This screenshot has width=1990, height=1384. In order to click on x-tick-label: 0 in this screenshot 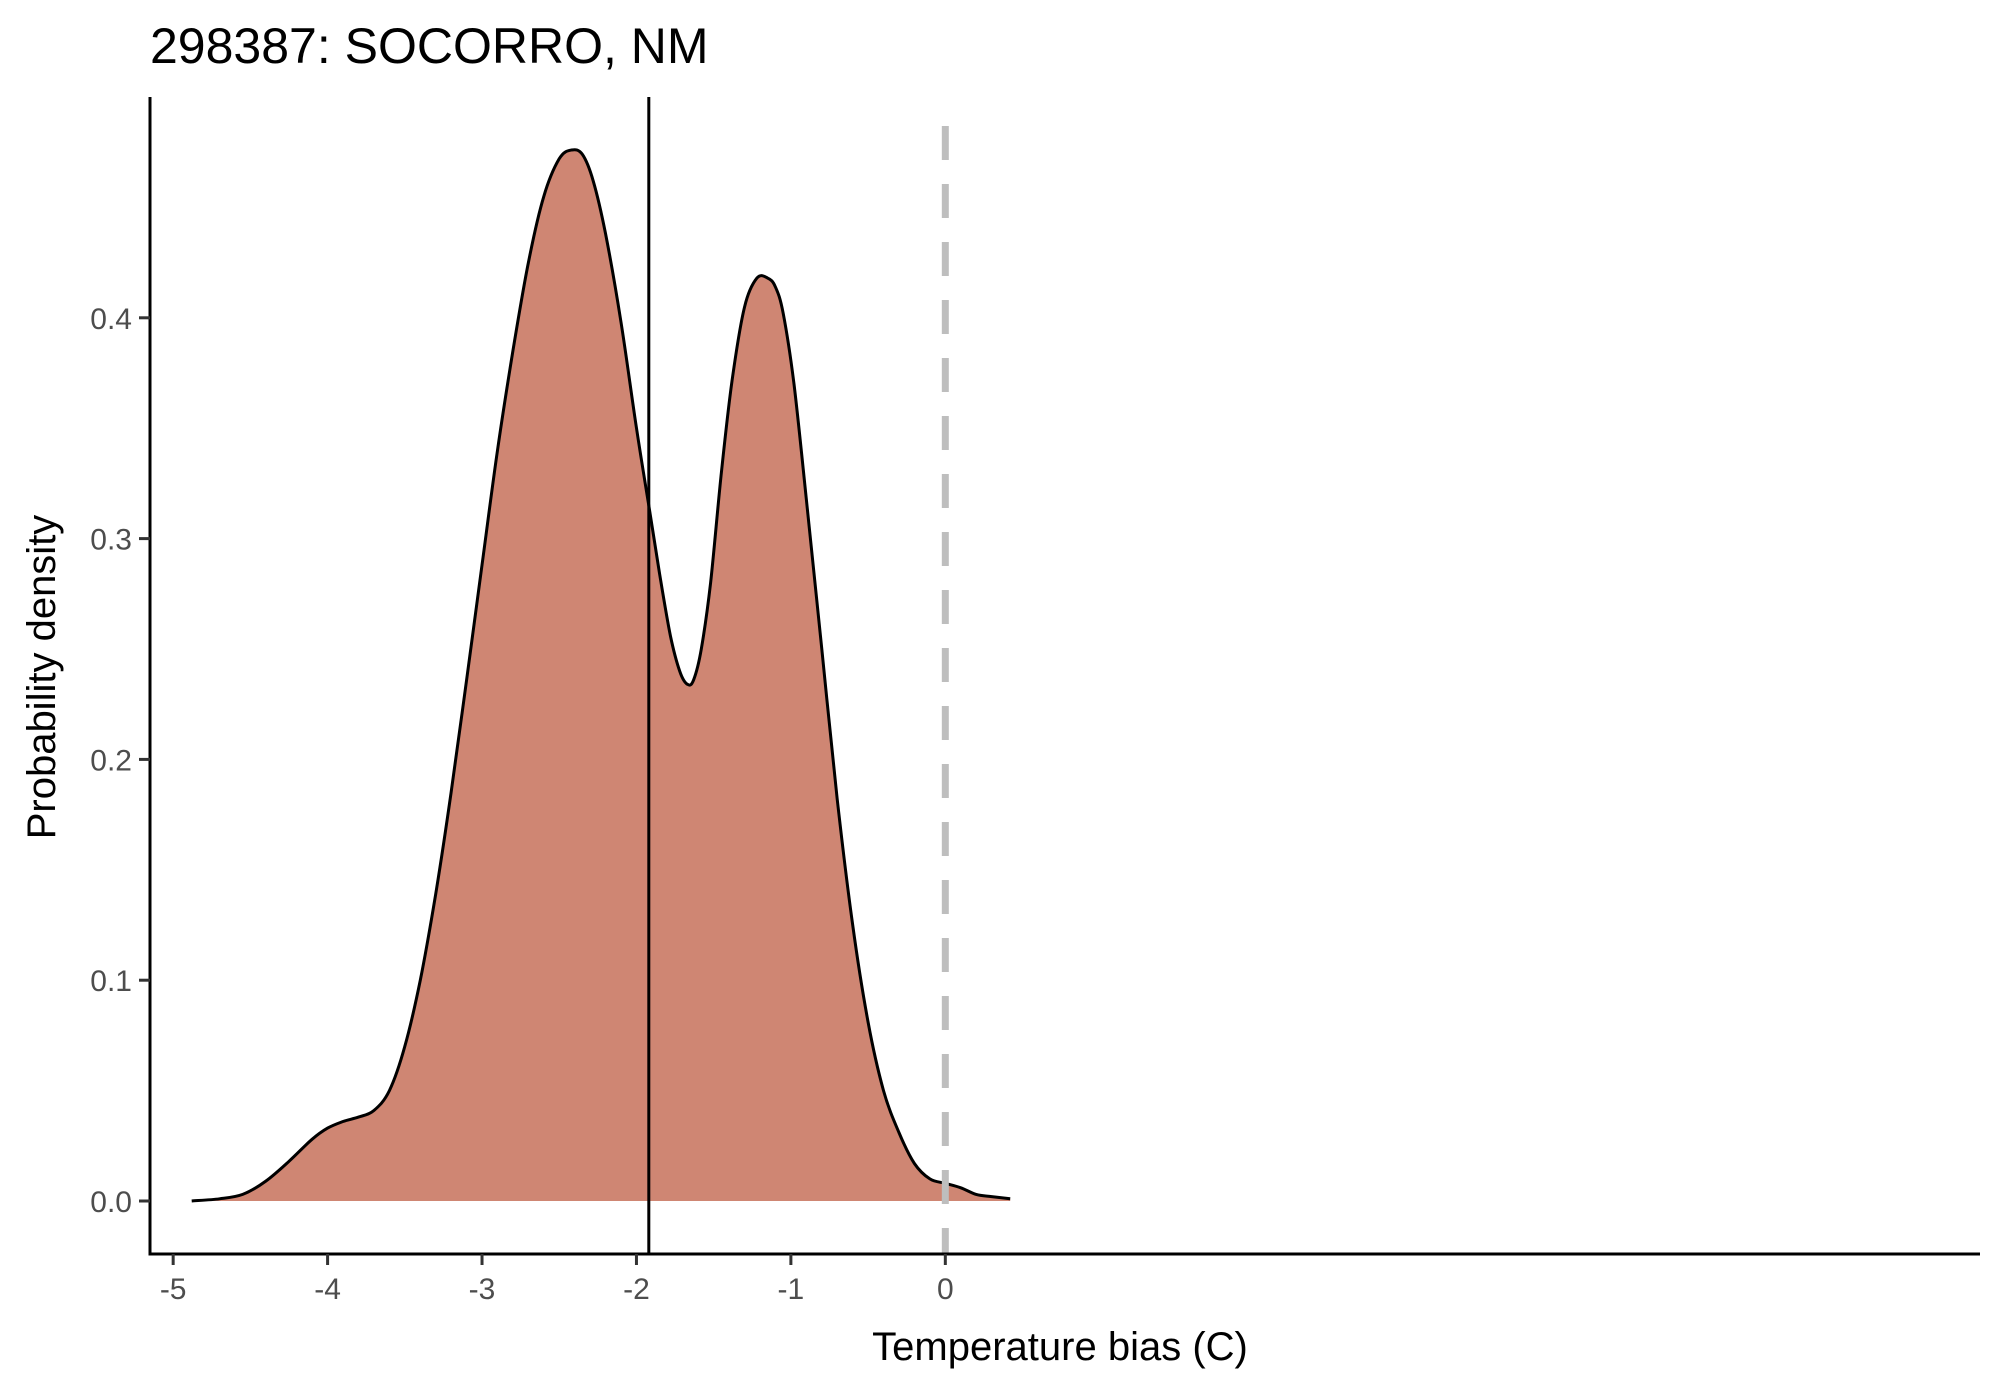, I will do `click(945, 1289)`.